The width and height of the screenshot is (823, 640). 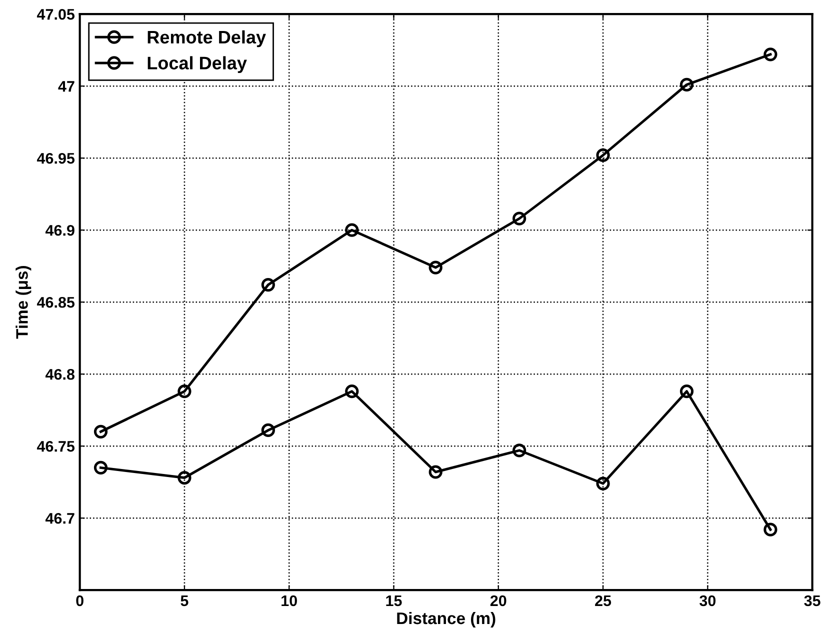 I want to click on x-tick-label: 30, so click(x=708, y=600).